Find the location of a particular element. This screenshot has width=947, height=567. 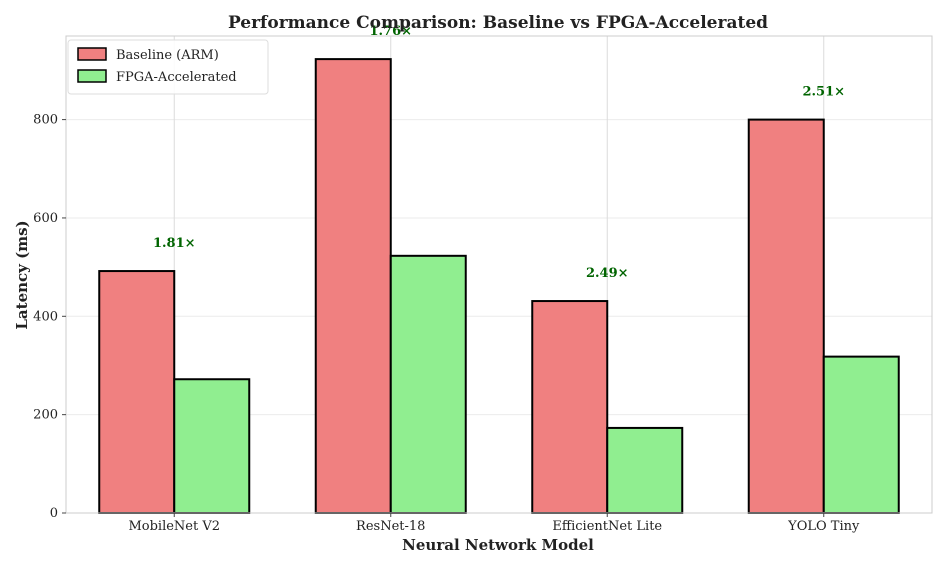

x-axis-label: Neural Network Model is located at coordinates (498, 545).